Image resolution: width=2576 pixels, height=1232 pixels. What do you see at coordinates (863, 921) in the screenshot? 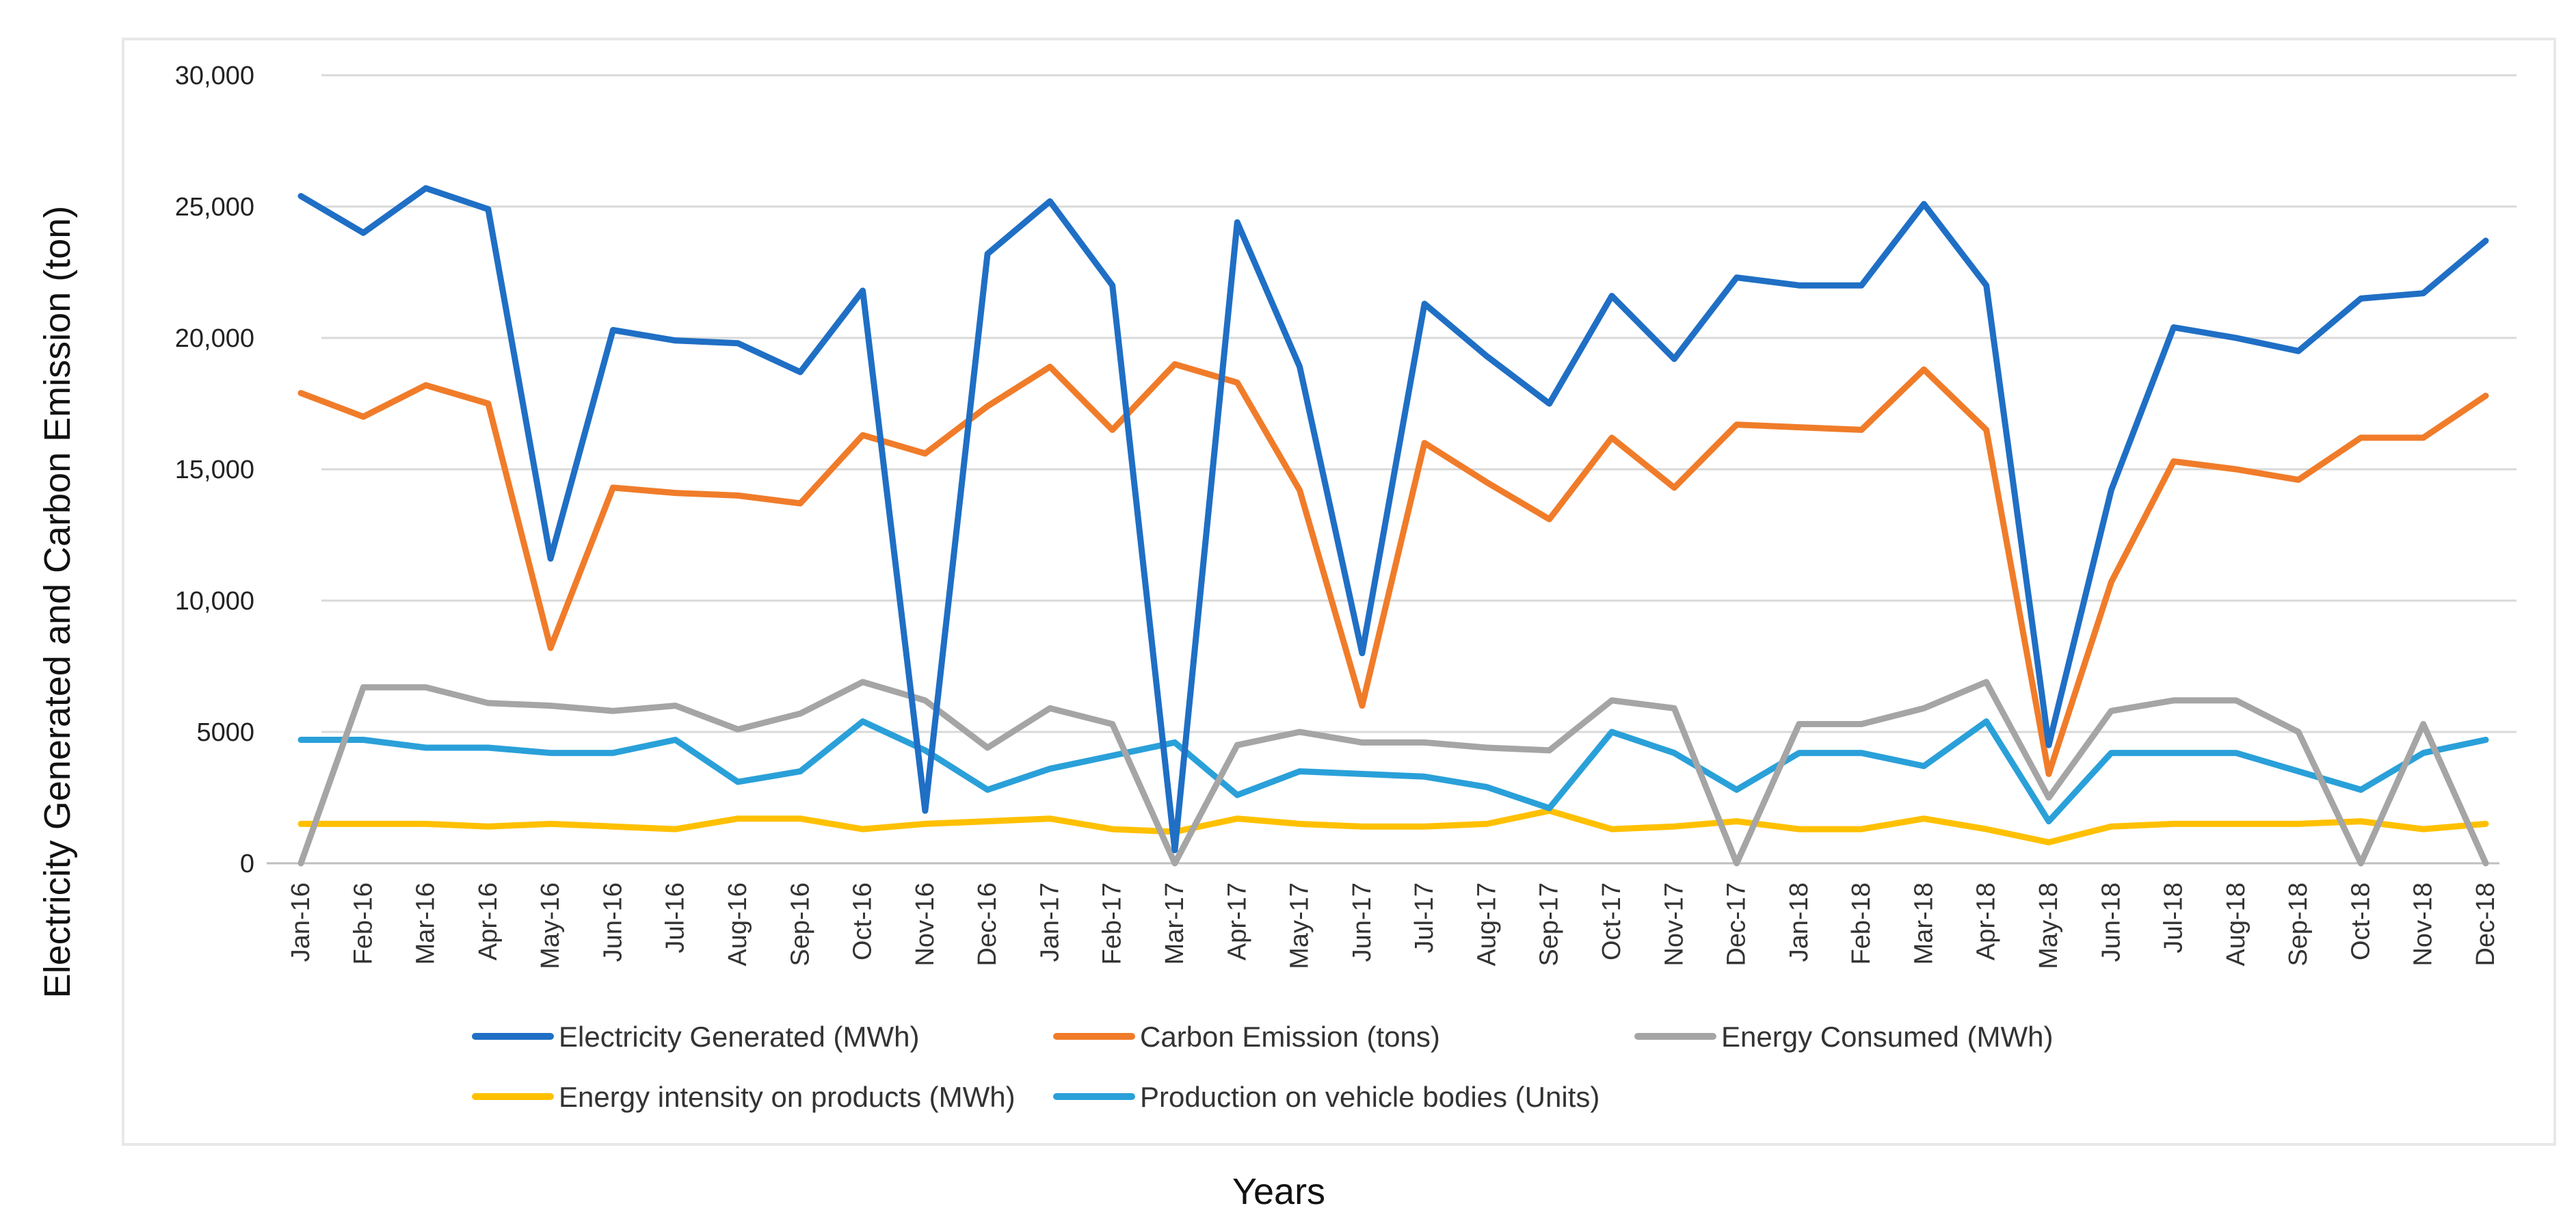
I see `x-tick-label: Oct-16` at bounding box center [863, 921].